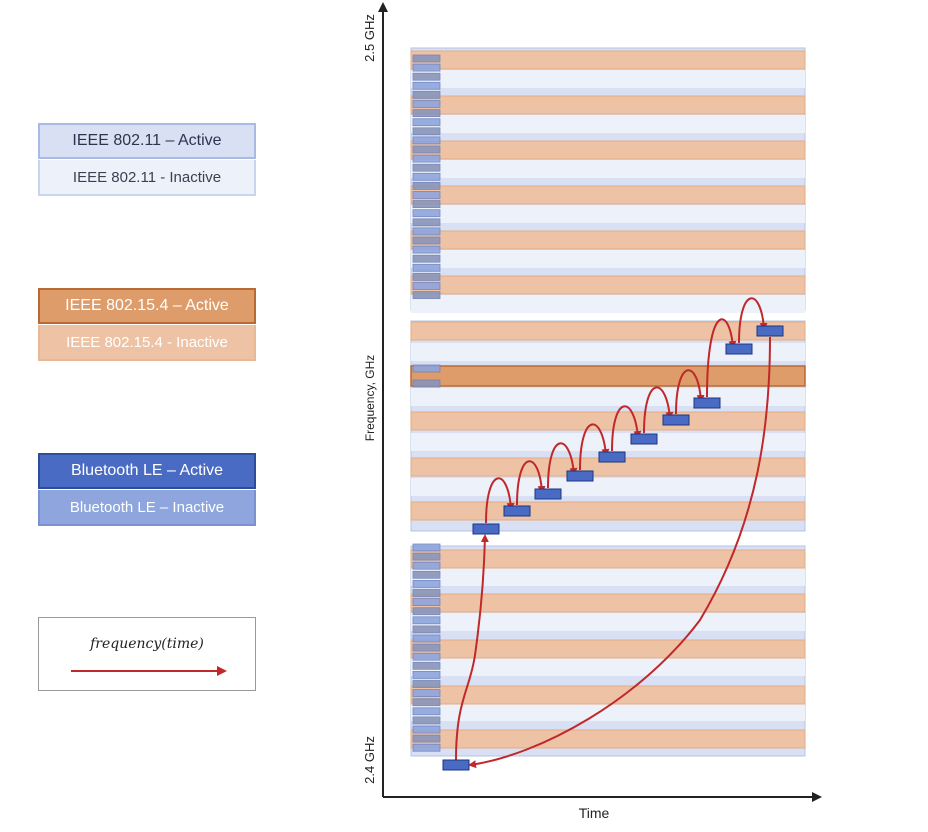  I want to click on legend-ble-active: Bluetooth LE – Active, so click(147, 471).